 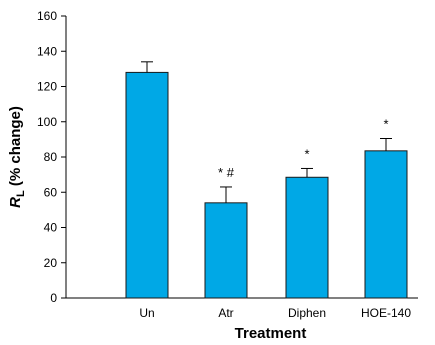 I want to click on category-labels: Un Atr Diphen HOE-140, so click(x=275, y=313).